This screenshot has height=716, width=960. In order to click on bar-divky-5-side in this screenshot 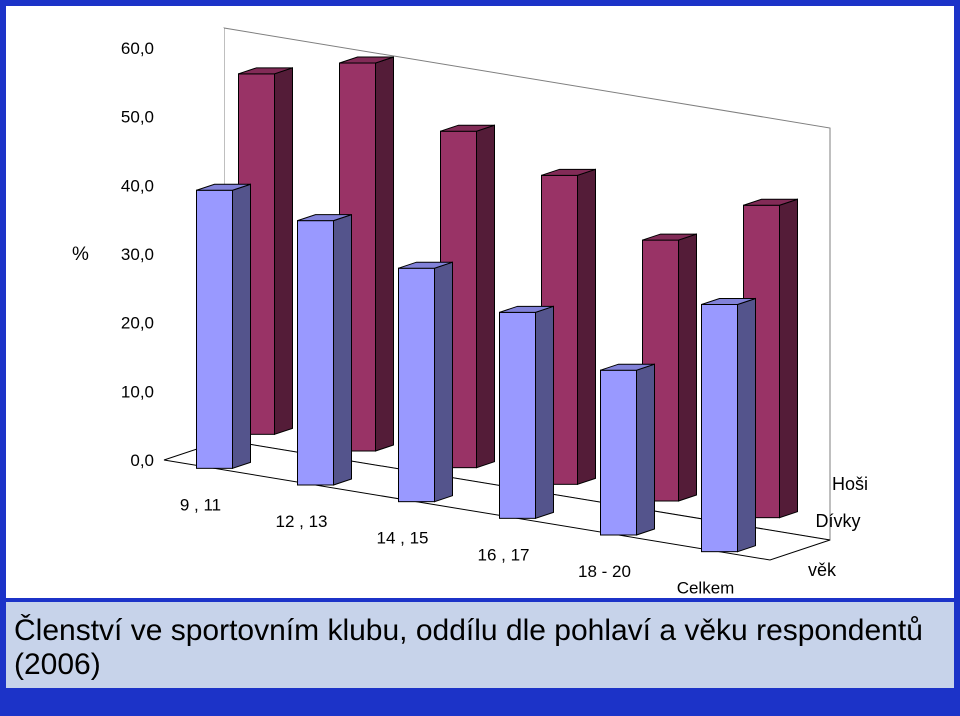, I will do `click(746, 425)`.